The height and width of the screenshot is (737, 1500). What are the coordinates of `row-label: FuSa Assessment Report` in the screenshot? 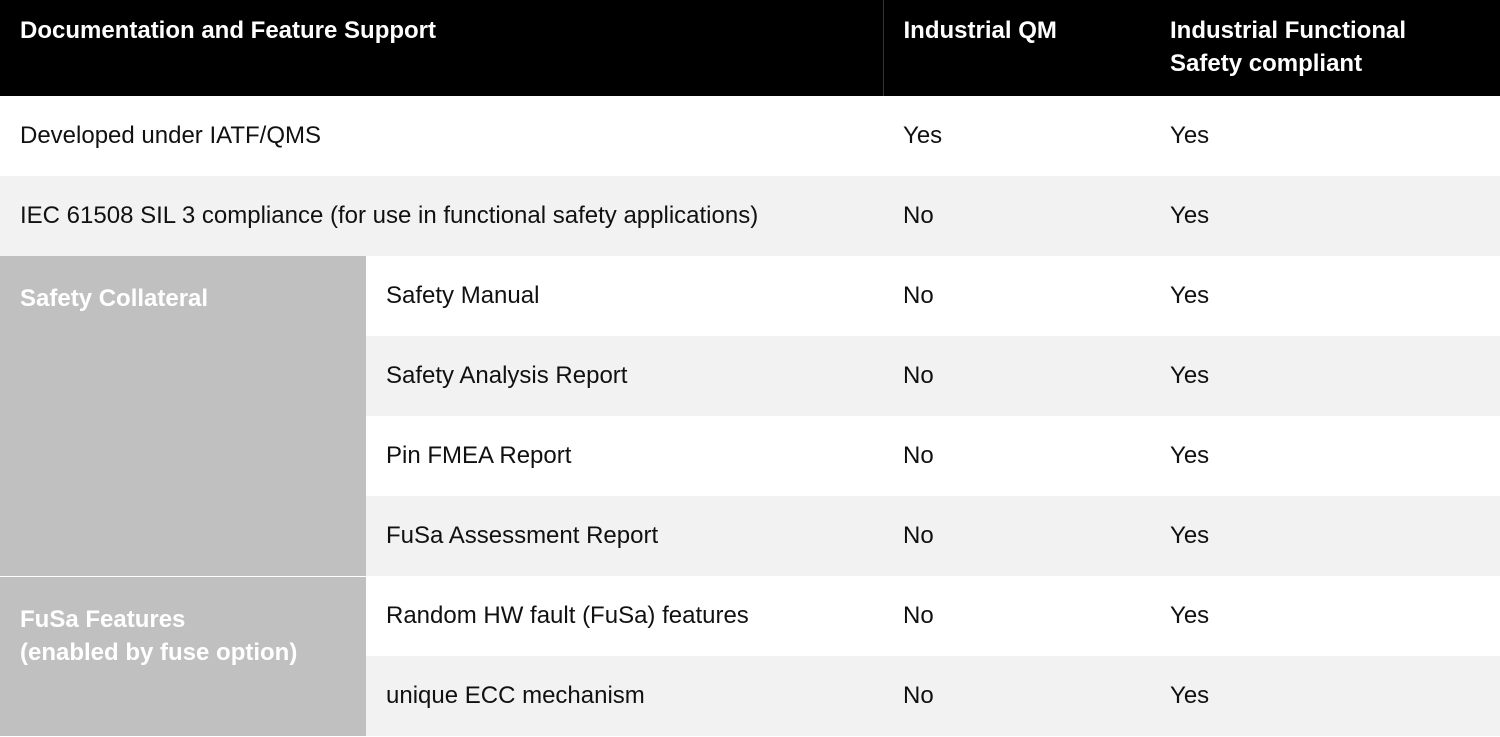 It's located at (625, 536).